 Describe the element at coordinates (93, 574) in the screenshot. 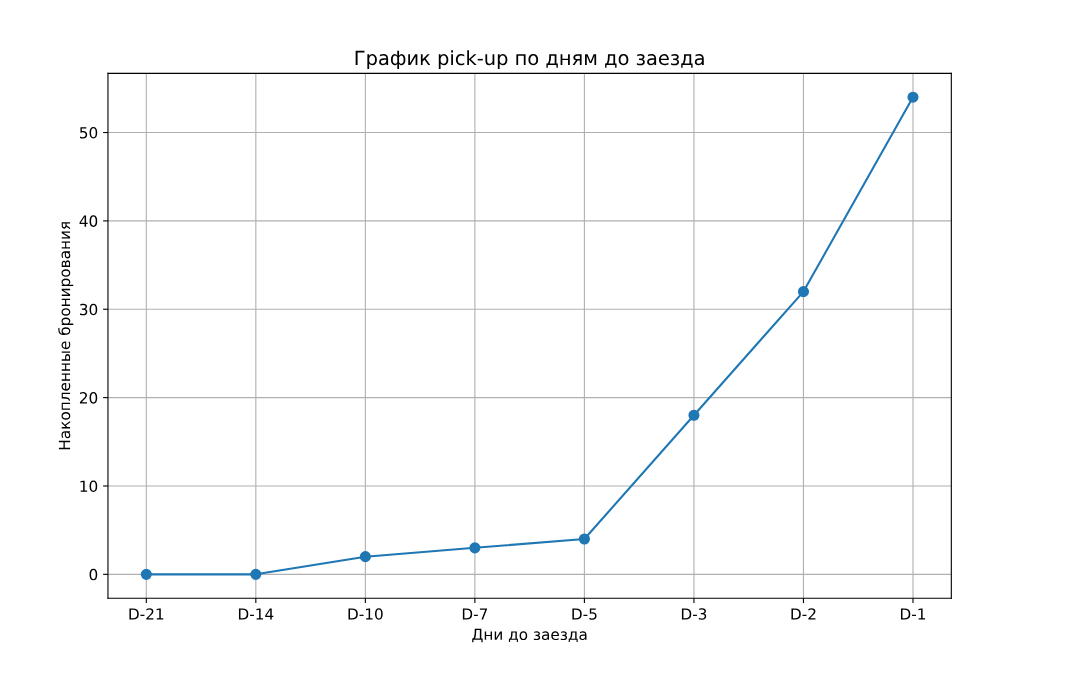

I see `y-tick-label: 0` at that location.